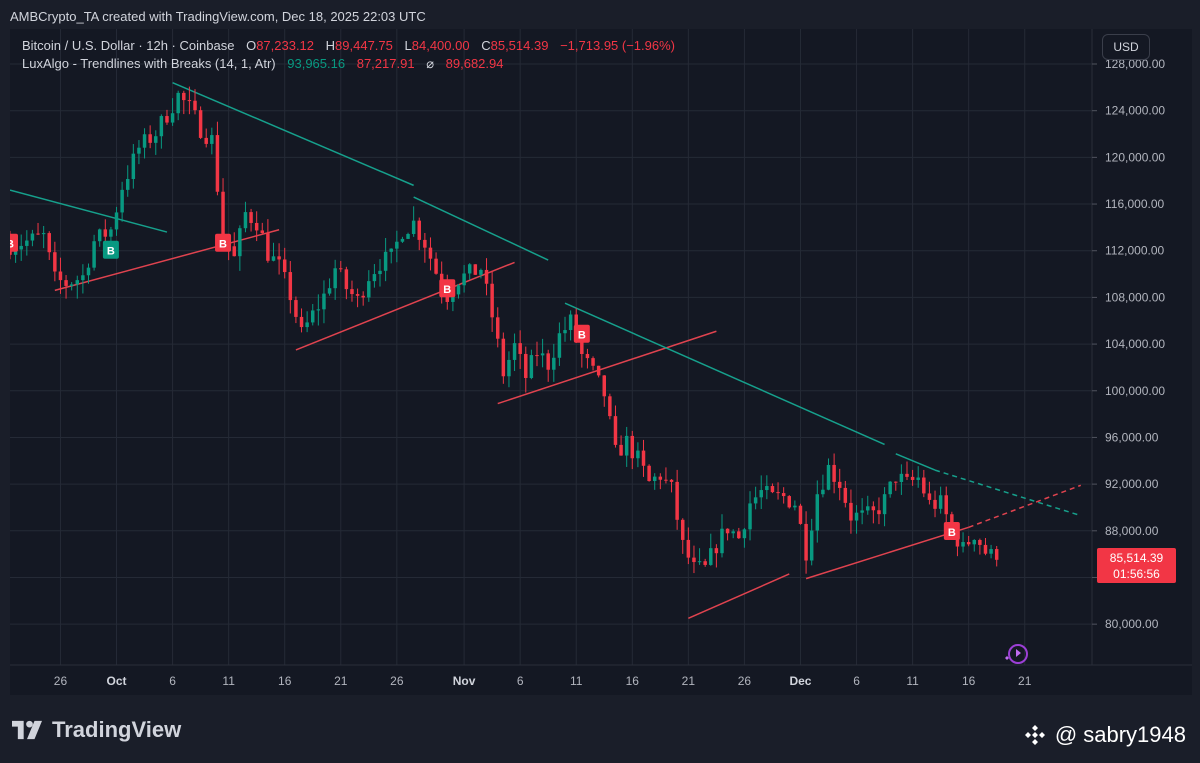  Describe the element at coordinates (27, 730) in the screenshot. I see `tradingview-logo-icon` at that location.